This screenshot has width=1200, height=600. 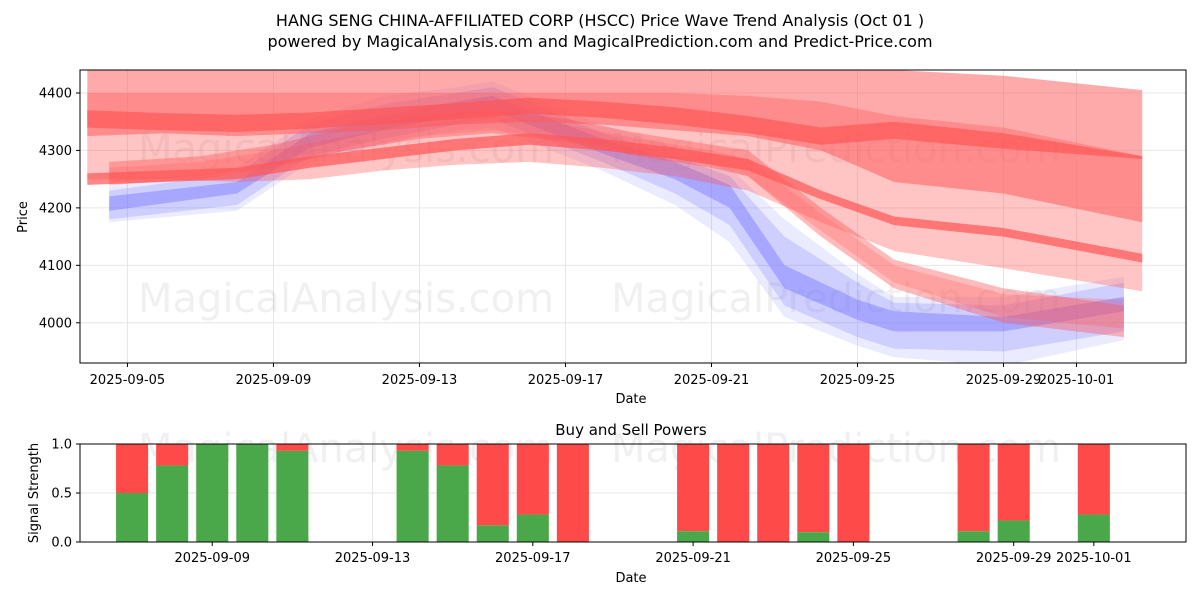 What do you see at coordinates (630, 399) in the screenshot?
I see `price-x-axis-label: Date` at bounding box center [630, 399].